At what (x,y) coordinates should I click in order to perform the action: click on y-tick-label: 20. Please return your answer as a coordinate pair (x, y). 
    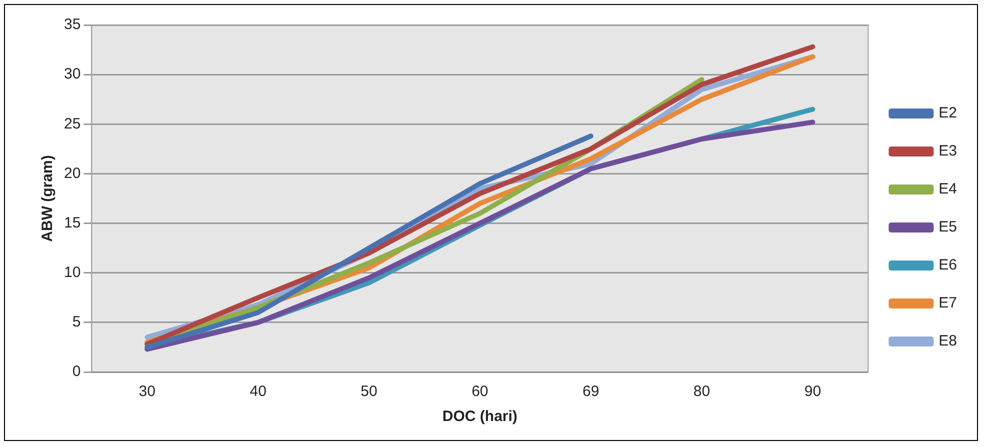
    Looking at the image, I should click on (72, 173).